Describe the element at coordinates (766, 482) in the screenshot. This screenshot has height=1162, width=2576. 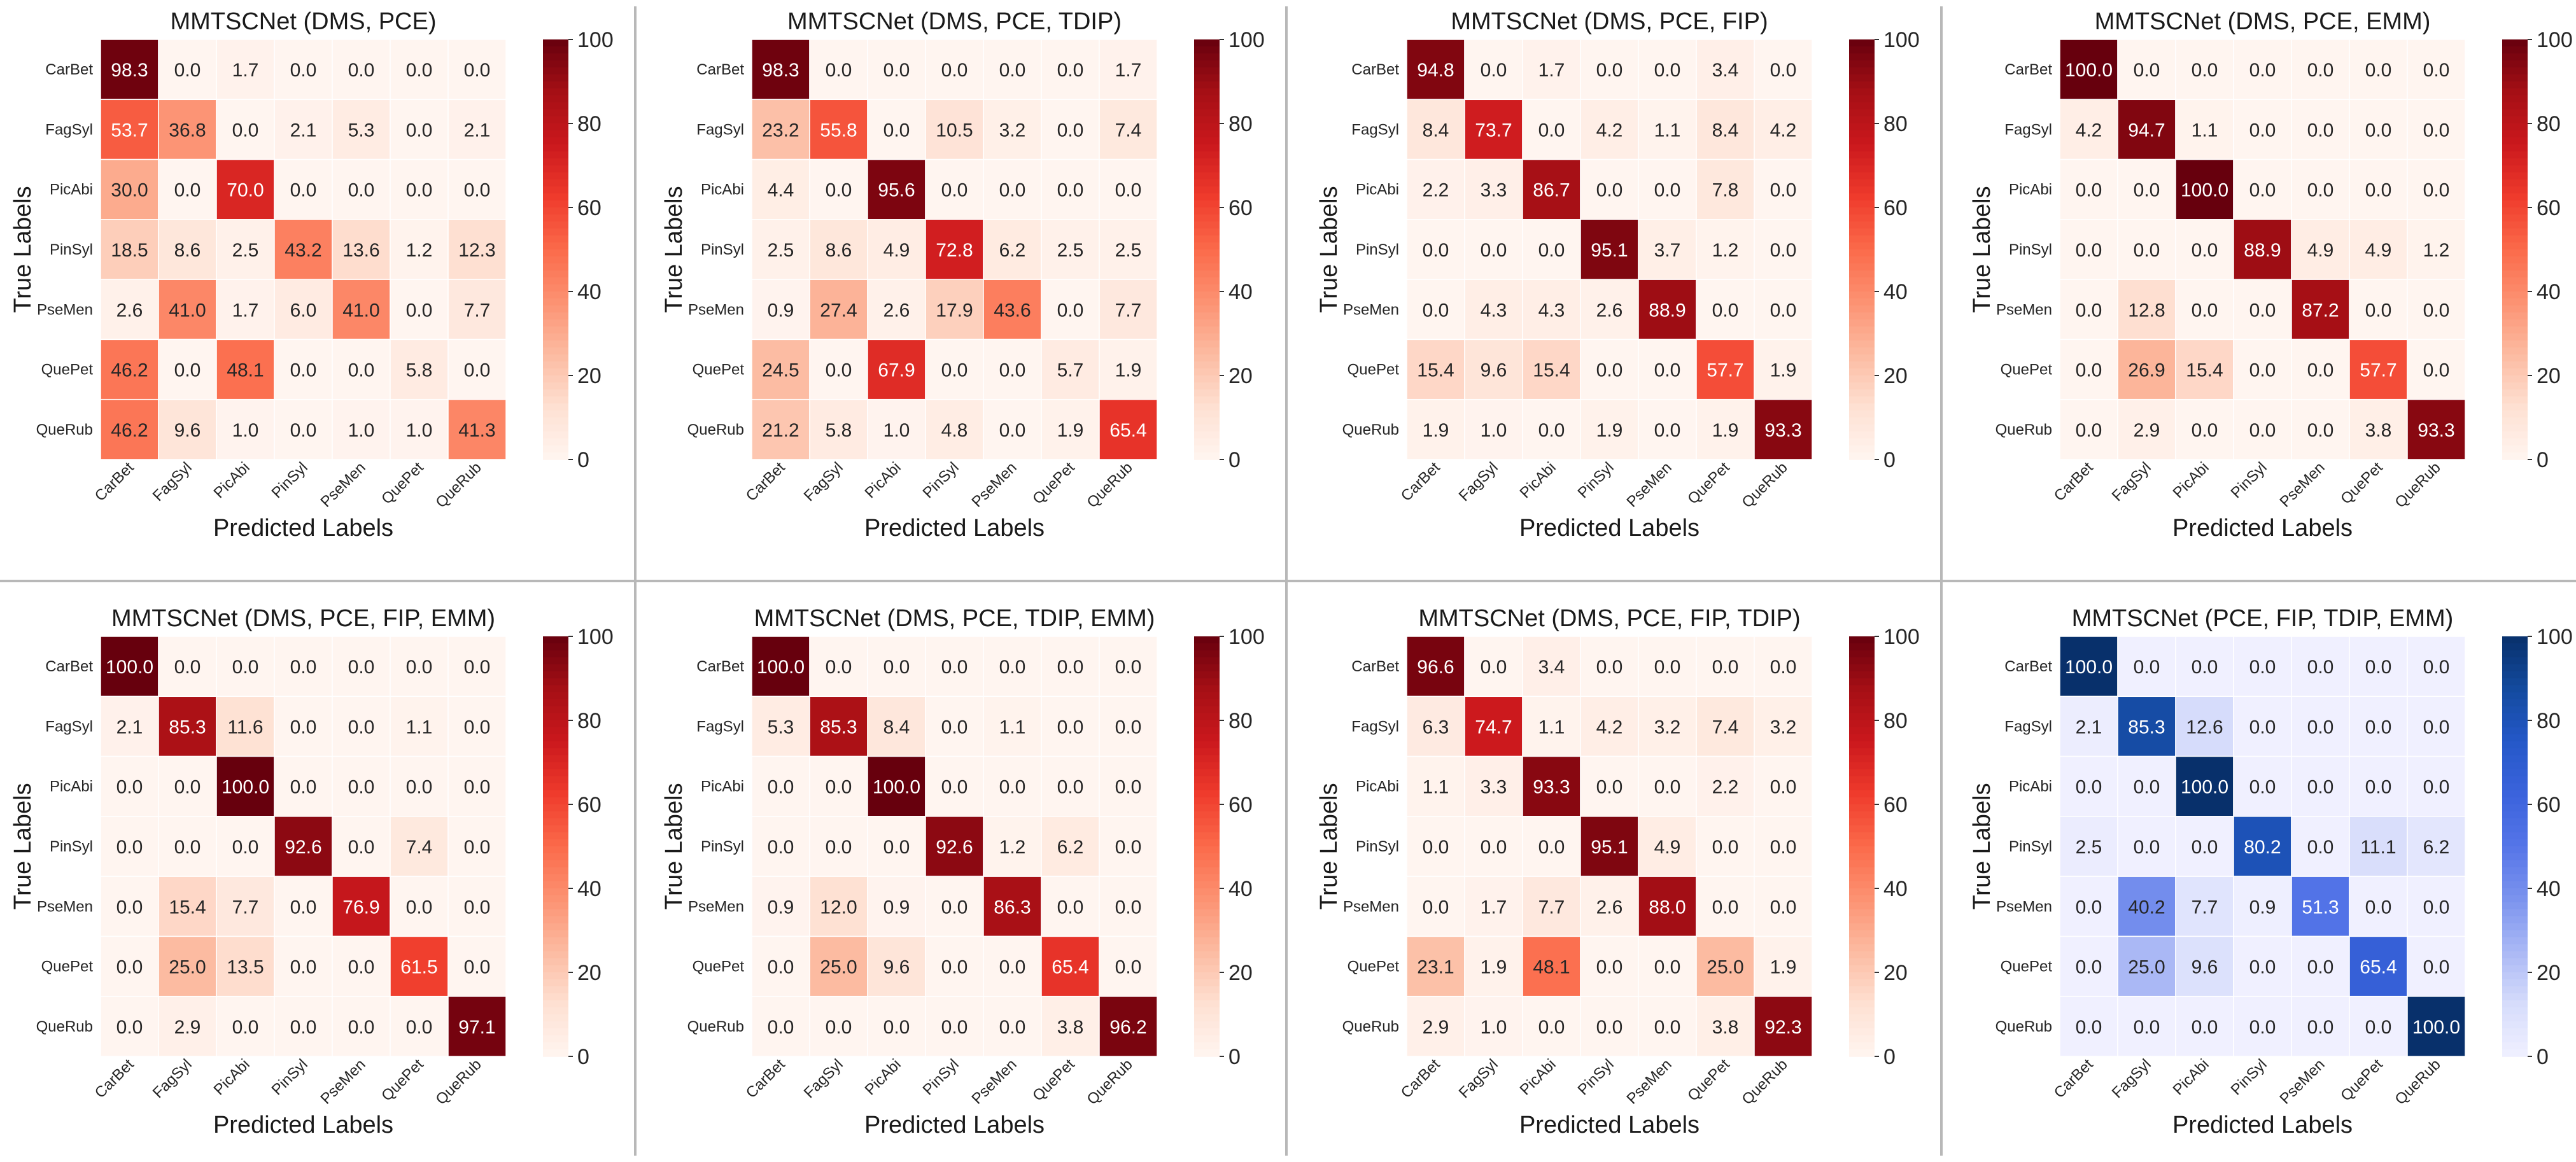
I see `x-tick-label: CarBet` at that location.